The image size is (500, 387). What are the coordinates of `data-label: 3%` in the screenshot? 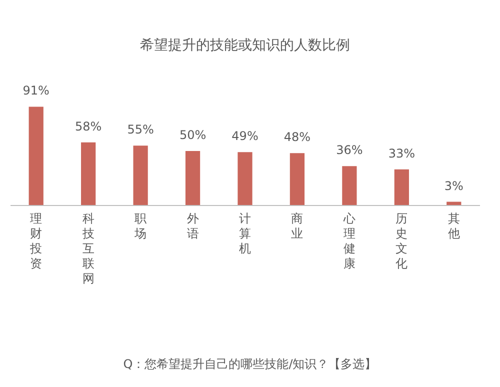 It's located at (454, 185).